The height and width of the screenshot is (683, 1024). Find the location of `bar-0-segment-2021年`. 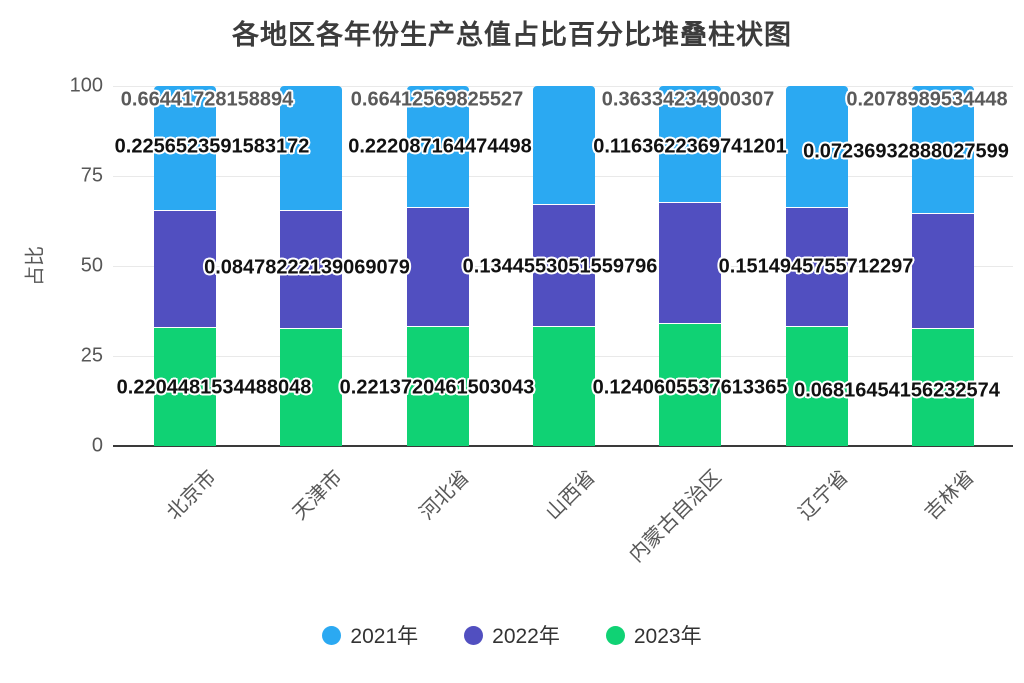

bar-0-segment-2021年 is located at coordinates (185, 148).